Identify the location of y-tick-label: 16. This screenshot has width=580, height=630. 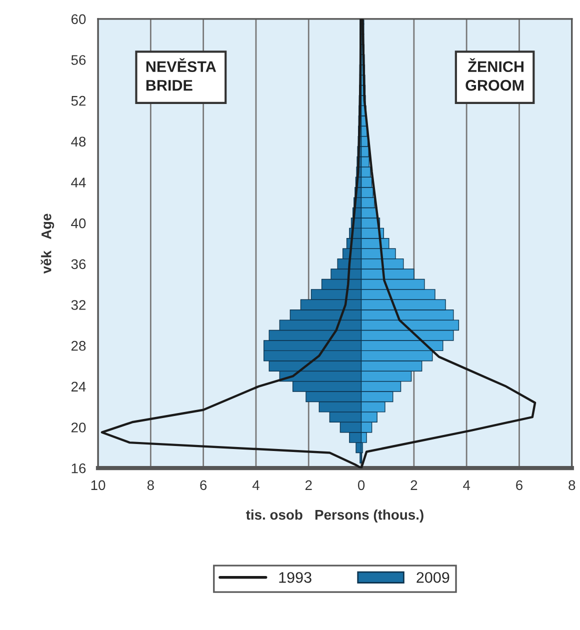
(79, 468).